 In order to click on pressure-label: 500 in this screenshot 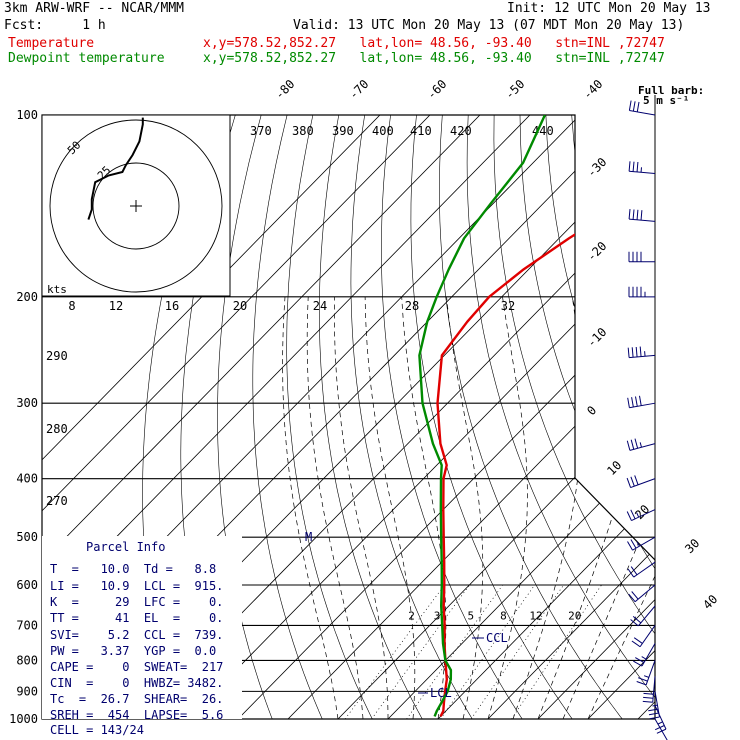, I will do `click(27, 537)`.